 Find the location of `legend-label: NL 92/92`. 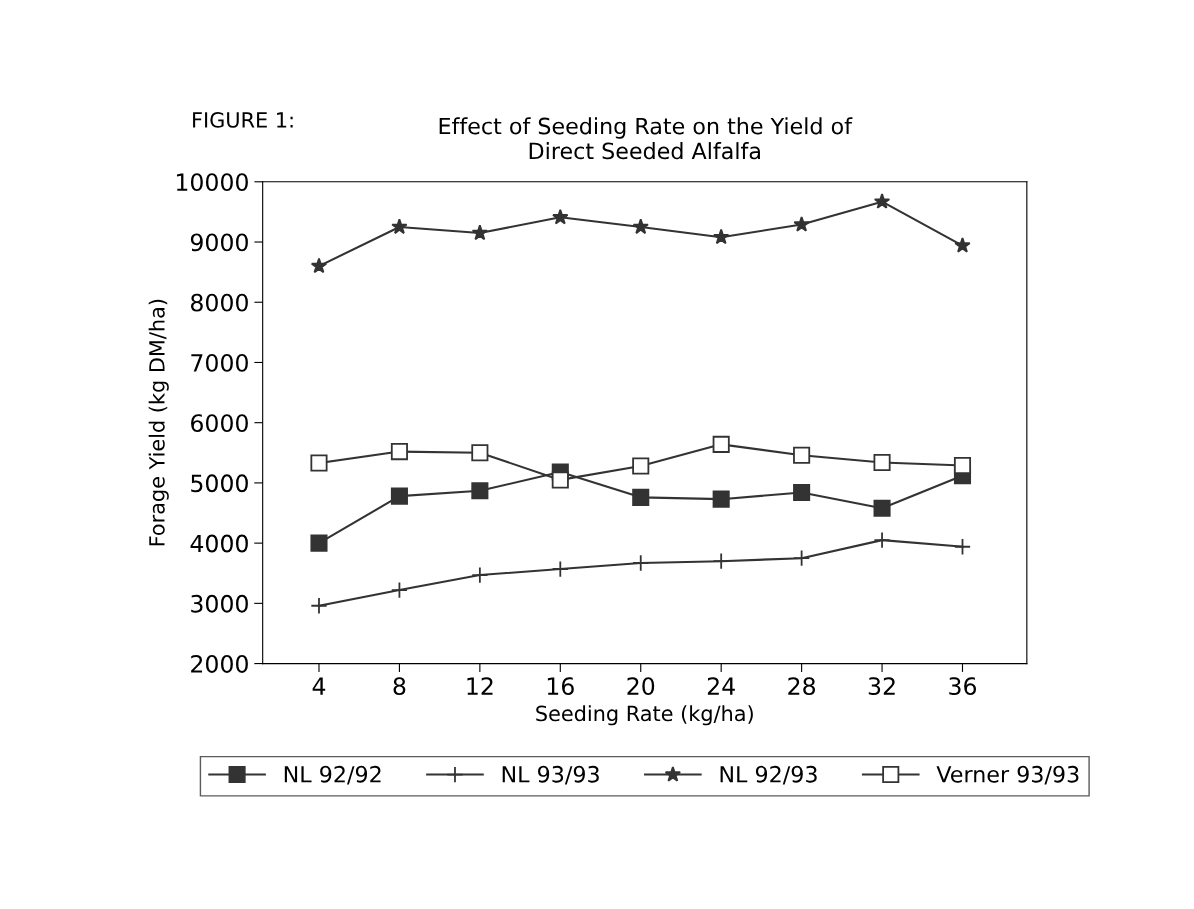

legend-label: NL 92/92 is located at coordinates (332, 775).